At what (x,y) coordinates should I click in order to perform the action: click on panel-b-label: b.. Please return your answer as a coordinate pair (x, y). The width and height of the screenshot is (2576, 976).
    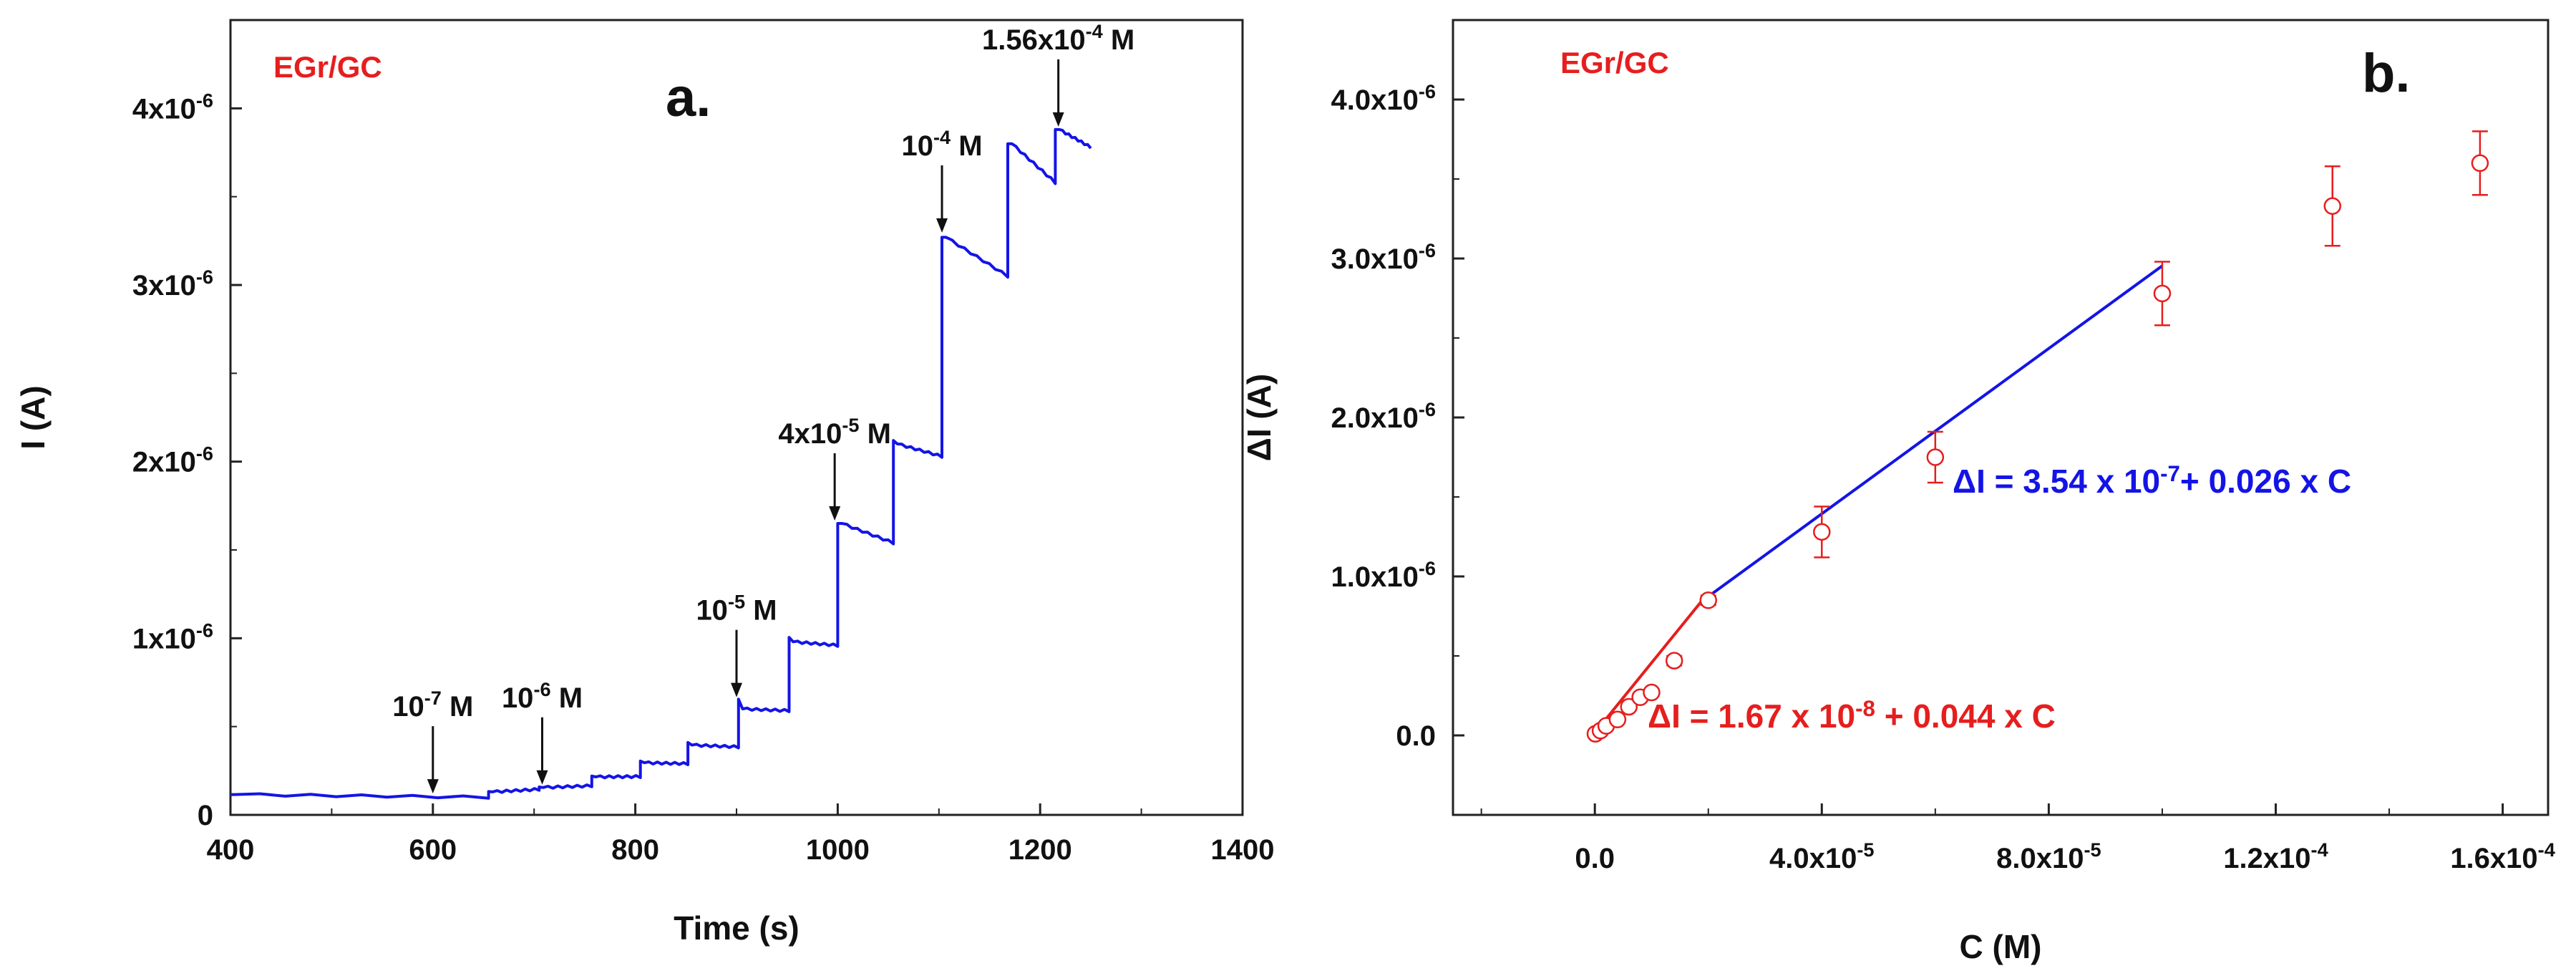
    Looking at the image, I should click on (2386, 73).